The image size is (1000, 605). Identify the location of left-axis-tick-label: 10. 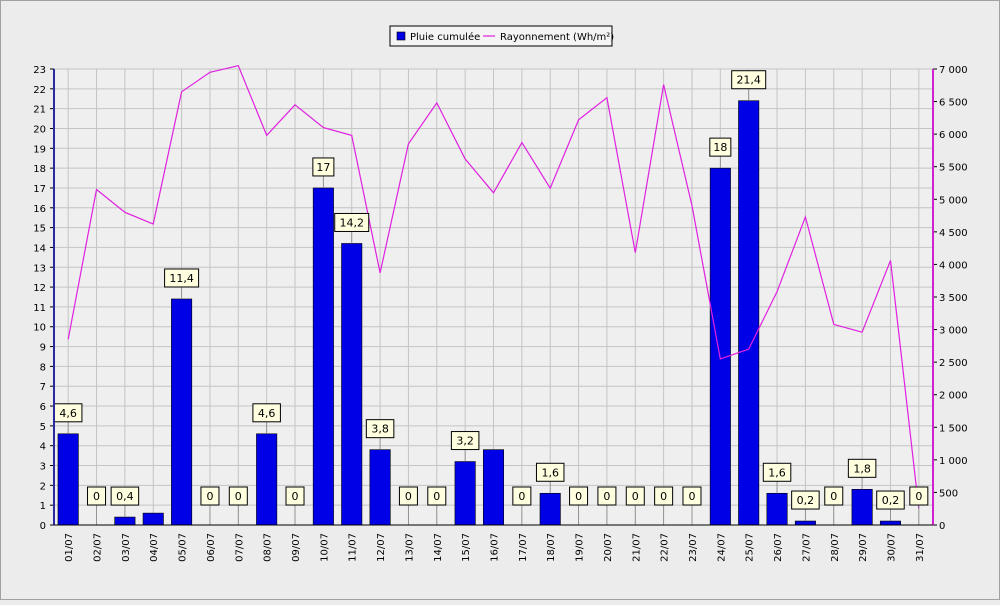
(39, 328).